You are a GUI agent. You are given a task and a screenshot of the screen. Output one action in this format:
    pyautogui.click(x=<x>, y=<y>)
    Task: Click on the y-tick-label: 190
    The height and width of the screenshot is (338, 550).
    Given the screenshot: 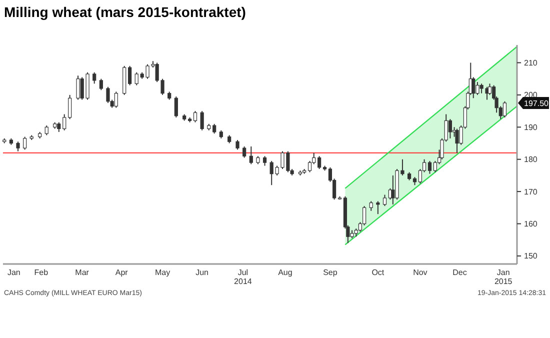 What is the action you would take?
    pyautogui.click(x=531, y=127)
    